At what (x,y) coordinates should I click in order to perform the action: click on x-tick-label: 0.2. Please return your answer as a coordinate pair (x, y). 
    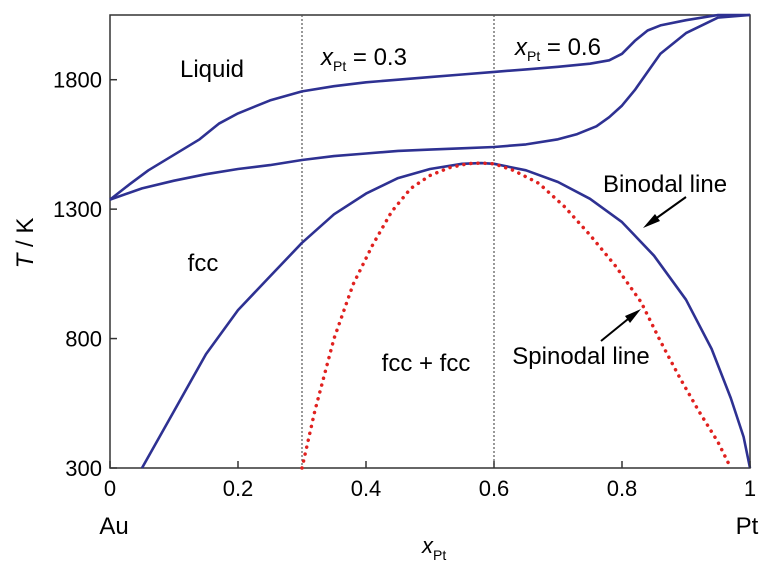
    Looking at the image, I should click on (238, 488).